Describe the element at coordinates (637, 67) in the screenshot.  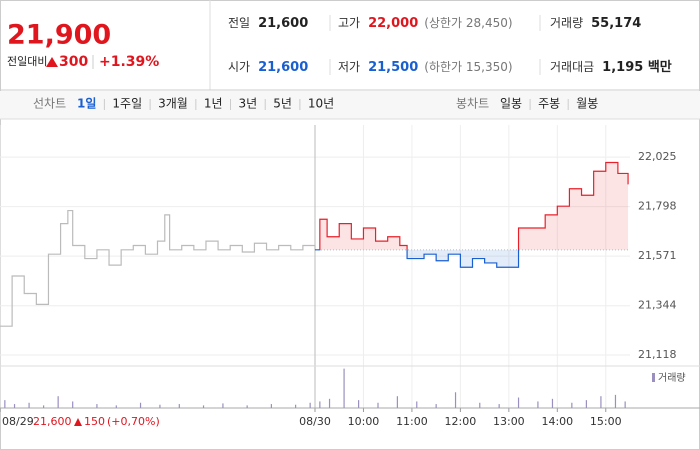
I see `stat-value: 1,195 백만` at that location.